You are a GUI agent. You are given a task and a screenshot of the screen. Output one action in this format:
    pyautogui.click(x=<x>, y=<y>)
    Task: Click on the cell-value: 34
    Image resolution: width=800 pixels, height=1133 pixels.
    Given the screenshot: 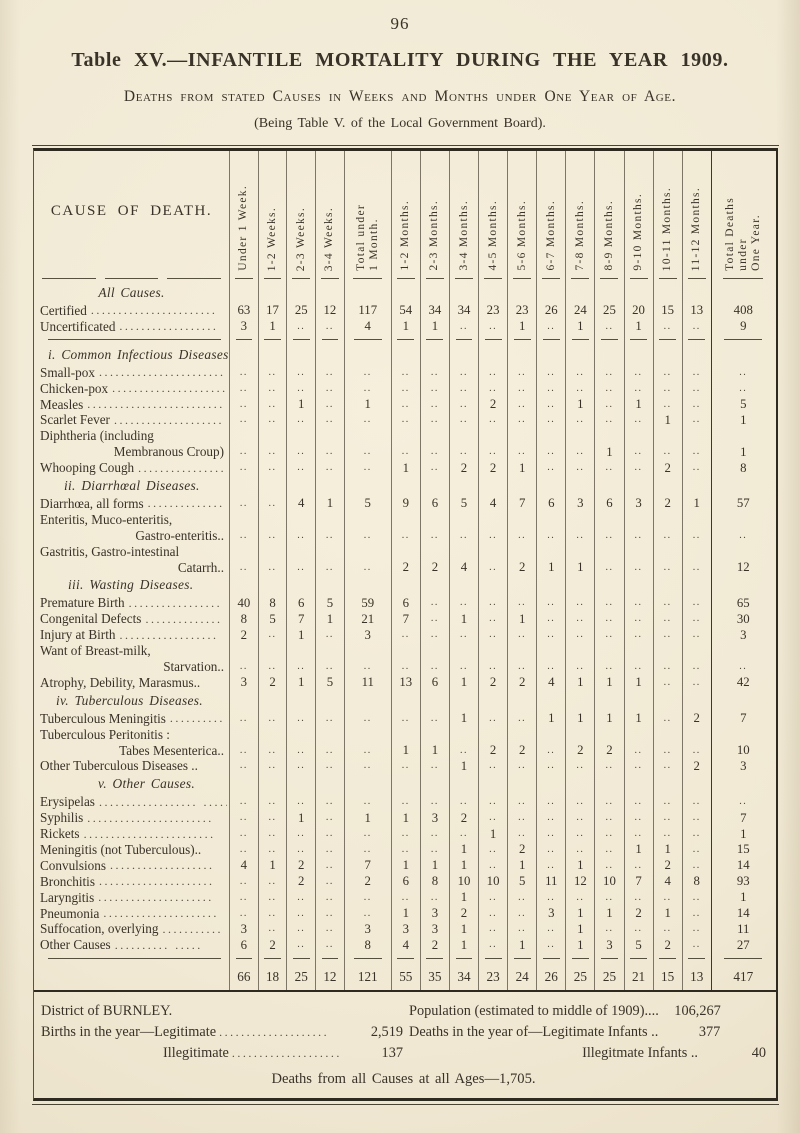 What is the action you would take?
    pyautogui.click(x=435, y=310)
    